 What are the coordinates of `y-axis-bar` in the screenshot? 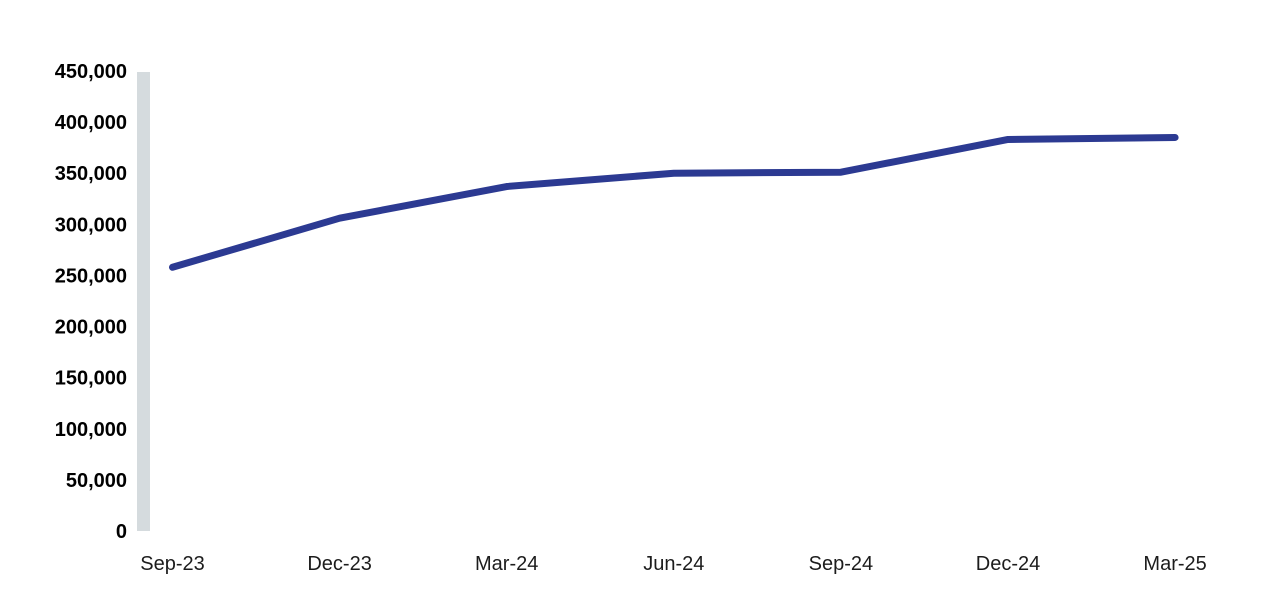 It's located at (143, 301).